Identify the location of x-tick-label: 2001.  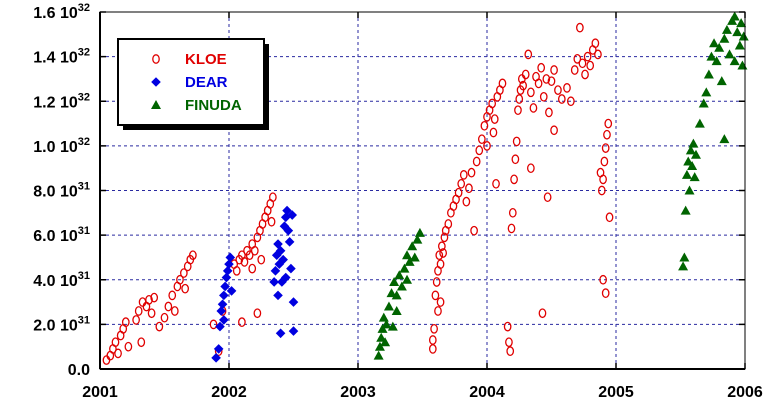
(100, 392).